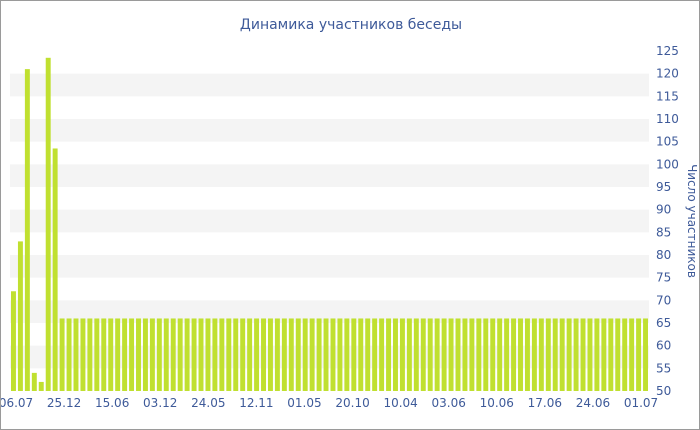  Describe the element at coordinates (663, 300) in the screenshot. I see `y-tick-label: 70` at that location.